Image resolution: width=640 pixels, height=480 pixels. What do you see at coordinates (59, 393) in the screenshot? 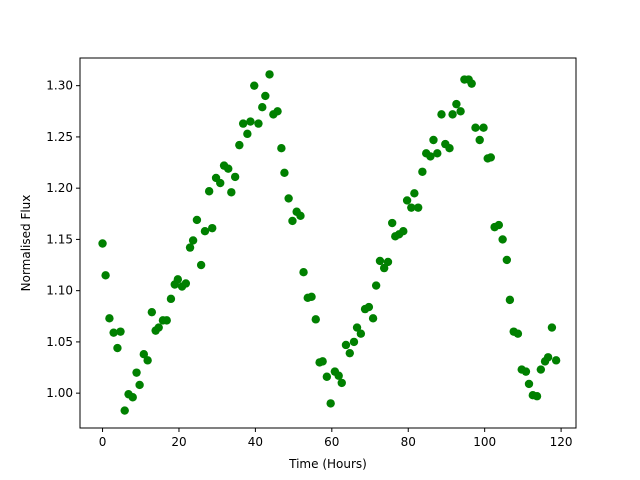
I see `y-tick-label: 1.00` at bounding box center [59, 393].